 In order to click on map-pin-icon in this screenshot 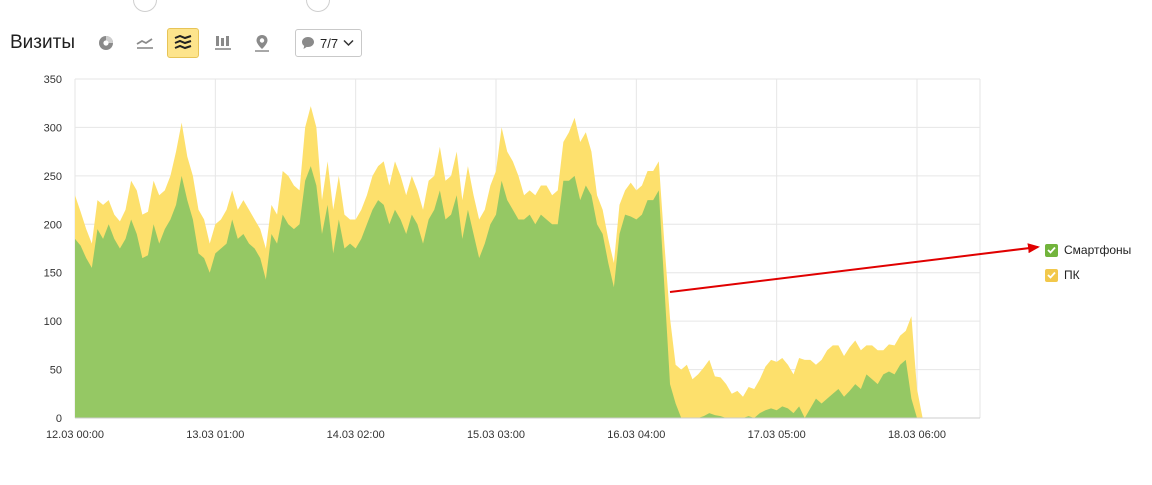, I will do `click(262, 43)`.